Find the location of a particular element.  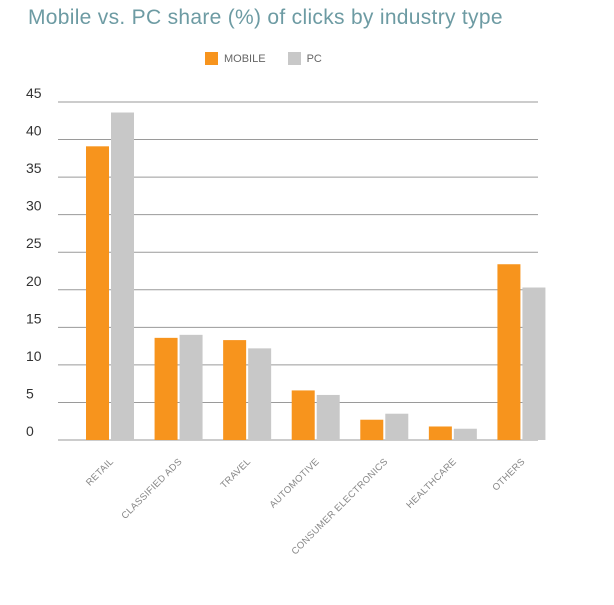

bar-mobile-automotive is located at coordinates (303, 415).